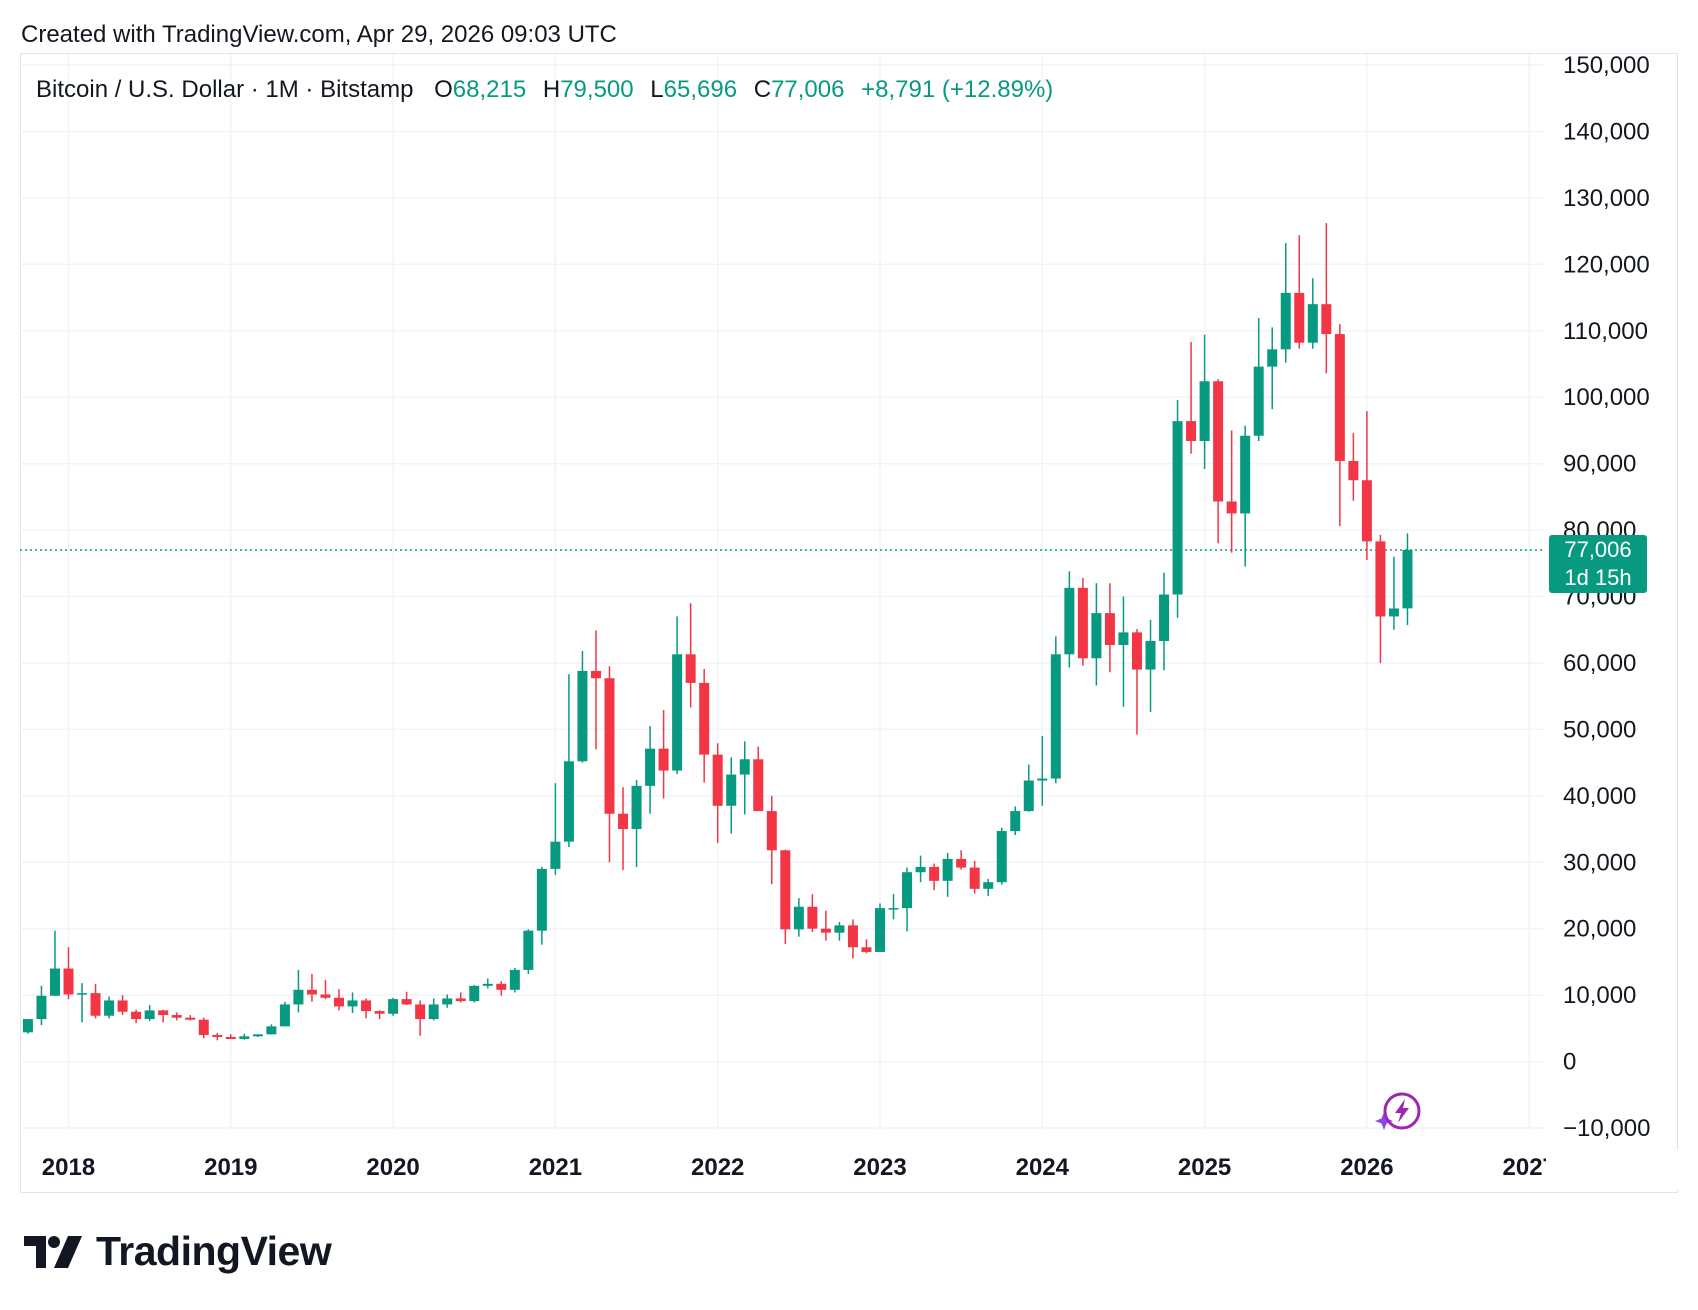 Image resolution: width=1698 pixels, height=1310 pixels. What do you see at coordinates (178, 1251) in the screenshot?
I see `tradingview-brand: TradingView` at bounding box center [178, 1251].